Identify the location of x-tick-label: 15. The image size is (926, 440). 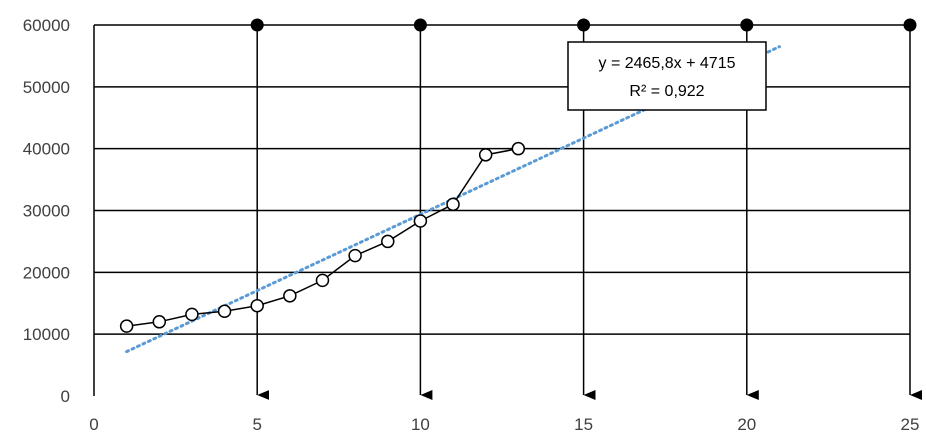
(583, 424).